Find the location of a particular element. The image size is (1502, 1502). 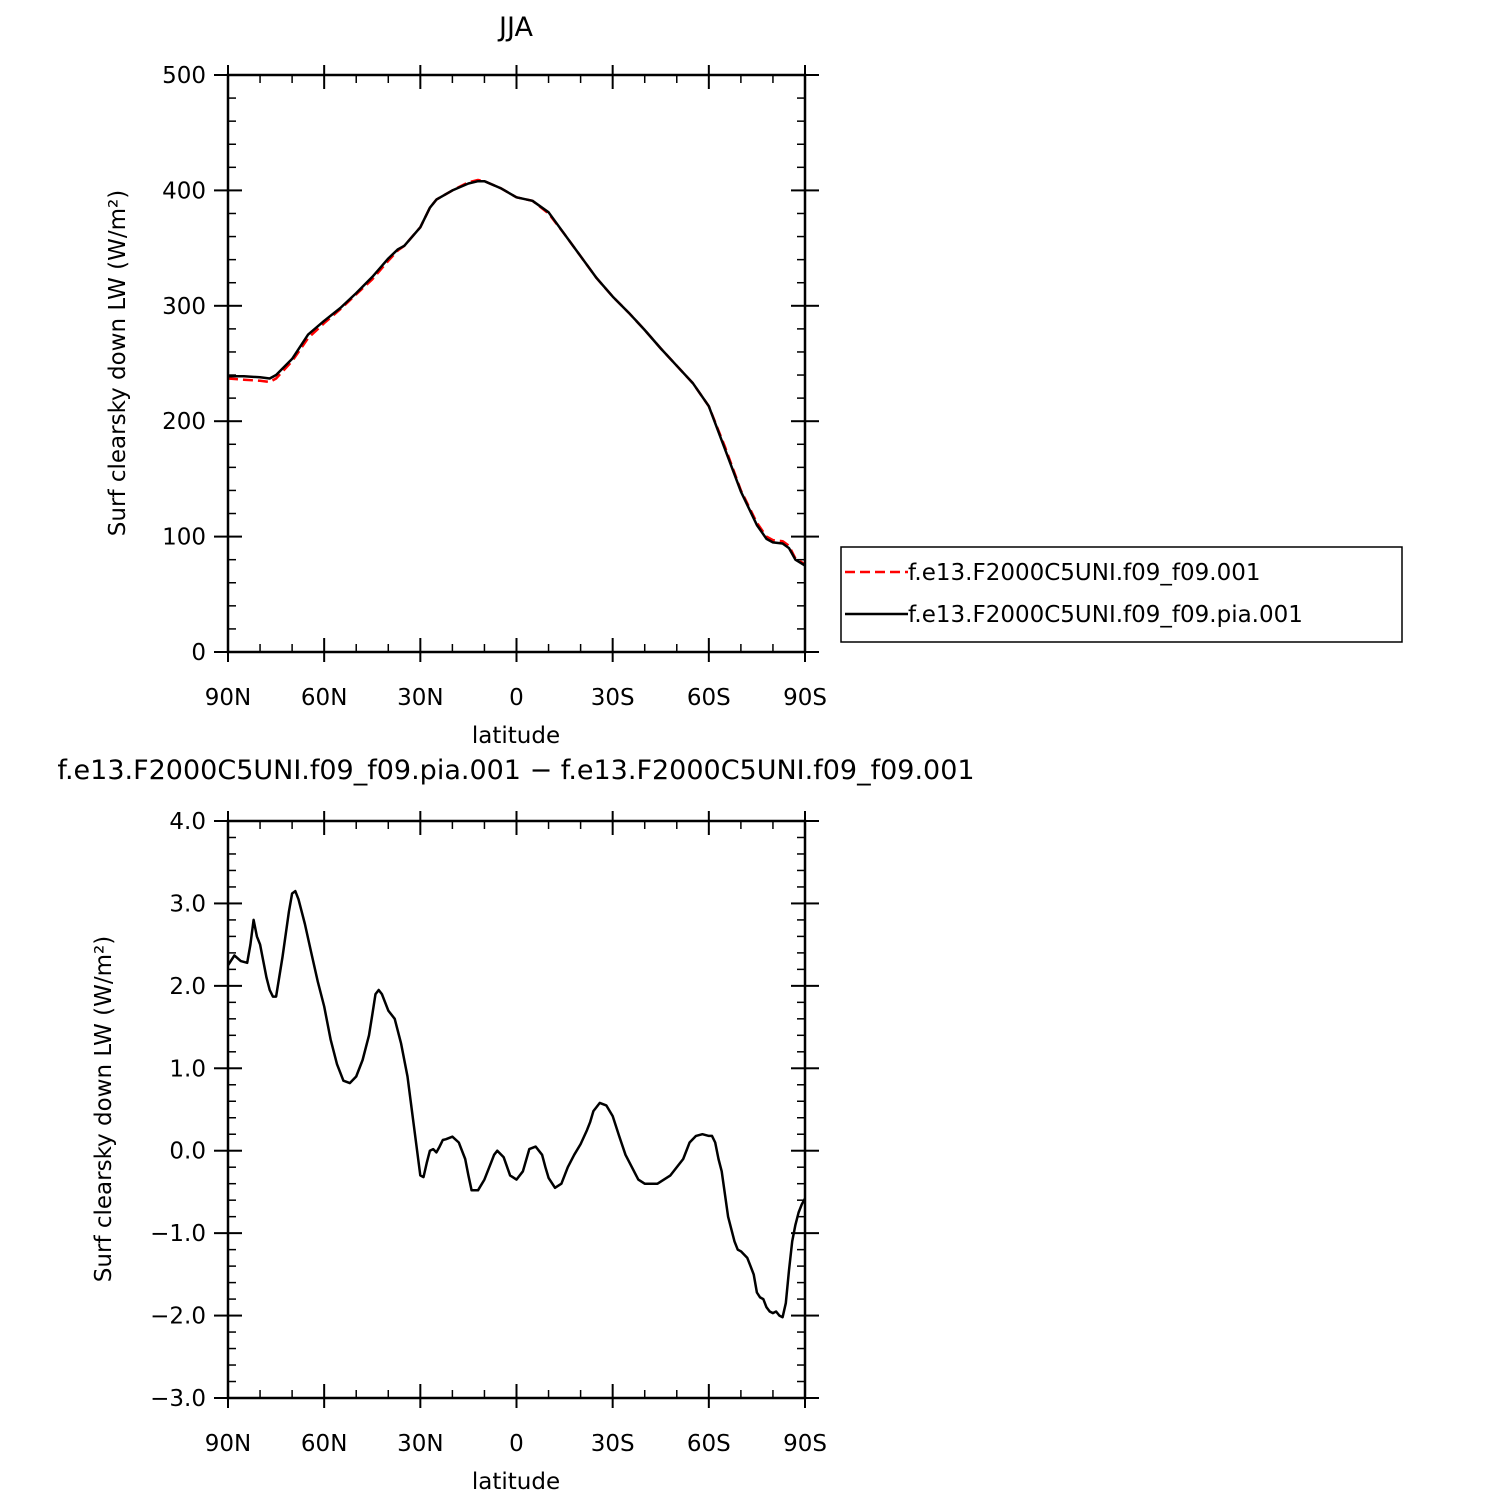

y-tick-label: 400 is located at coordinates (184, 191).